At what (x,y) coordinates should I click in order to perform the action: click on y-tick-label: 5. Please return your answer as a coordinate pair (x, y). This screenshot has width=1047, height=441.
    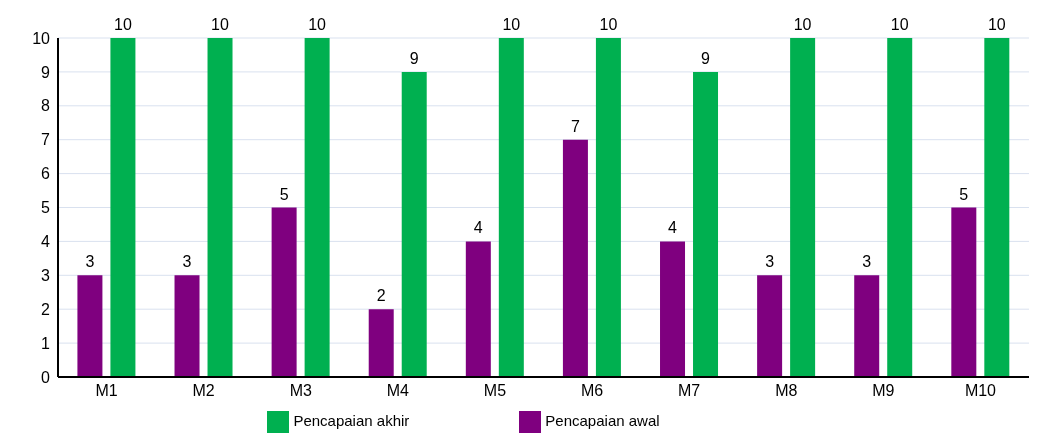
    Looking at the image, I should click on (46, 208).